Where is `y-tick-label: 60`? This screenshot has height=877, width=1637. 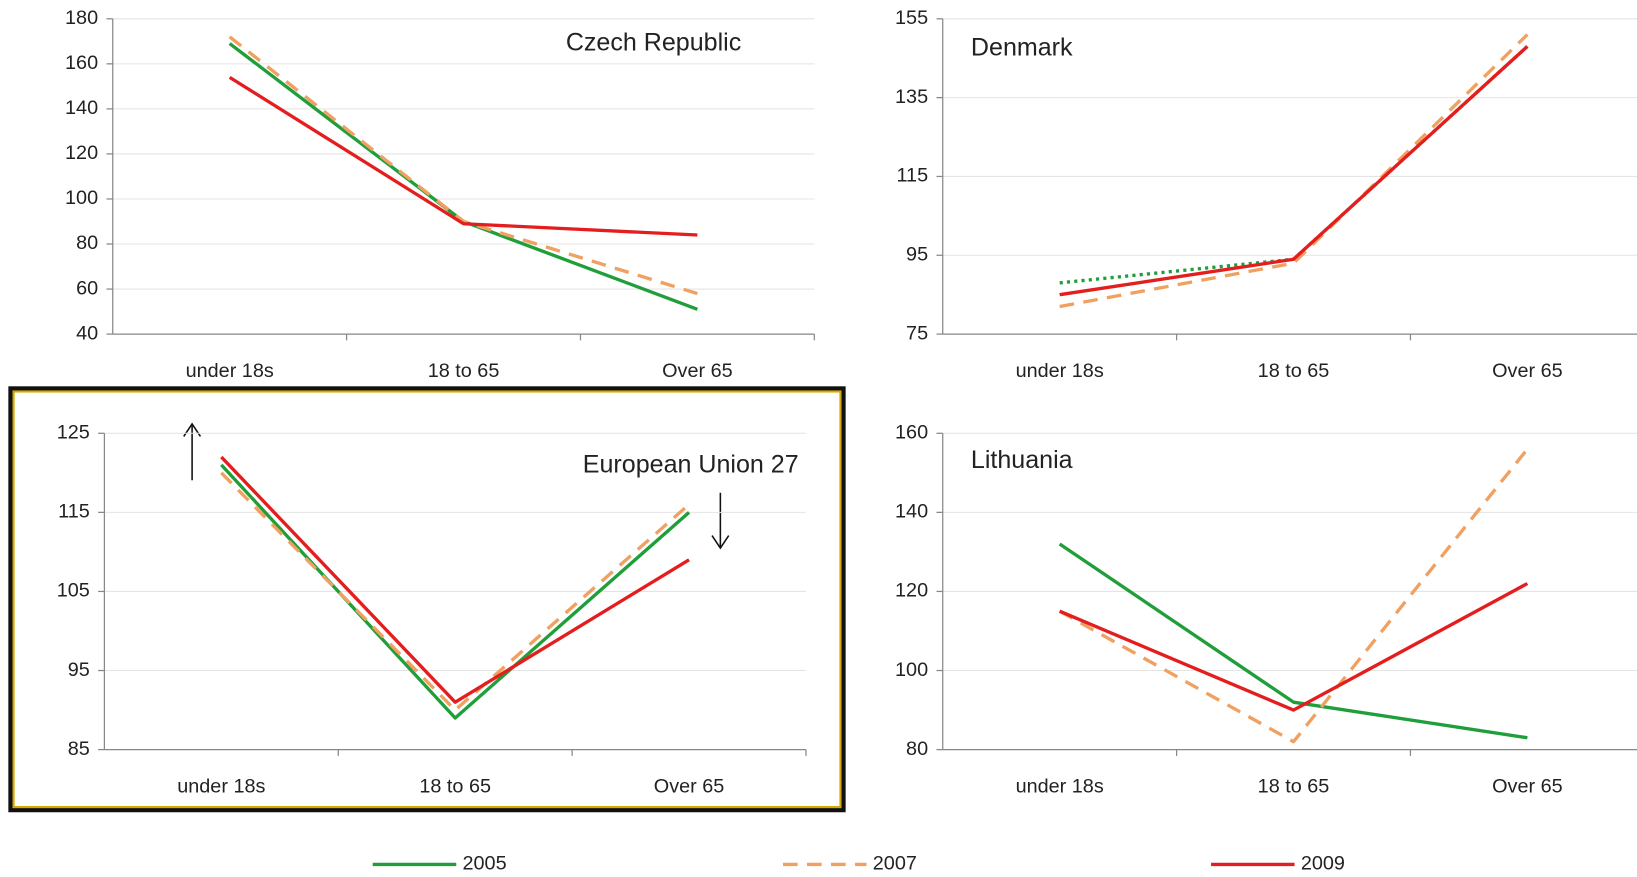 y-tick-label: 60 is located at coordinates (87, 288).